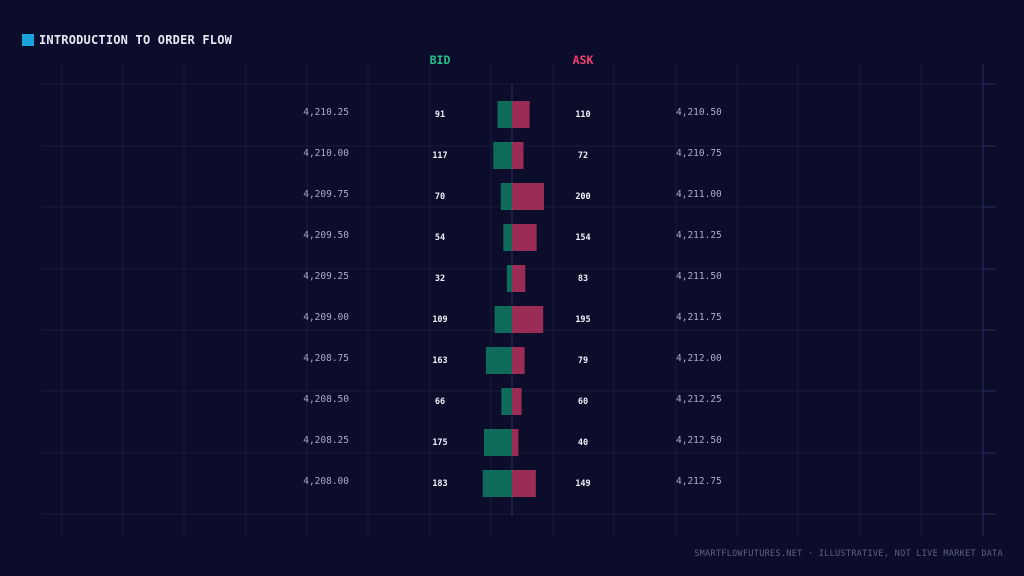 The height and width of the screenshot is (576, 1024). Describe the element at coordinates (326, 194) in the screenshot. I see `bid-price-label: 4,209.75` at that location.